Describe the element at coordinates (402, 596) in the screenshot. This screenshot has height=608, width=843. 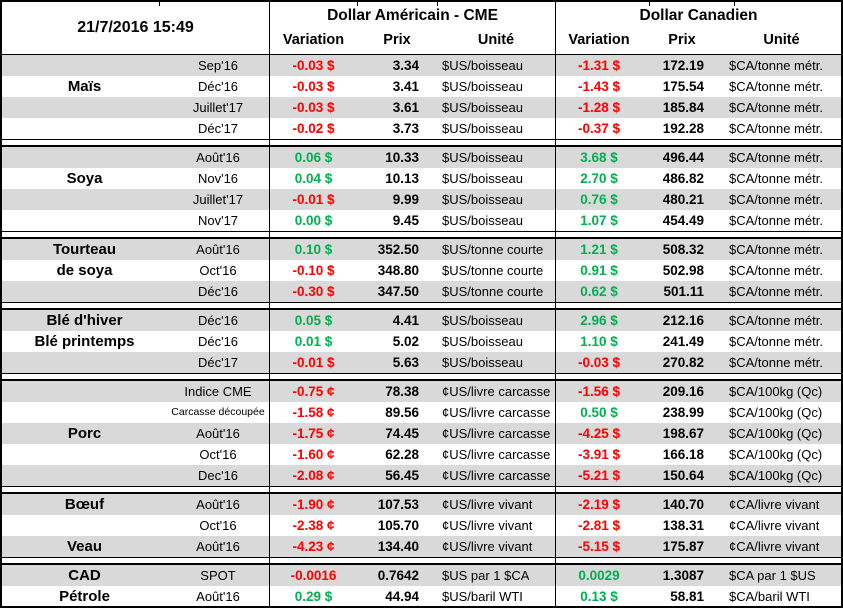
I see `us-price: 44.94` at that location.